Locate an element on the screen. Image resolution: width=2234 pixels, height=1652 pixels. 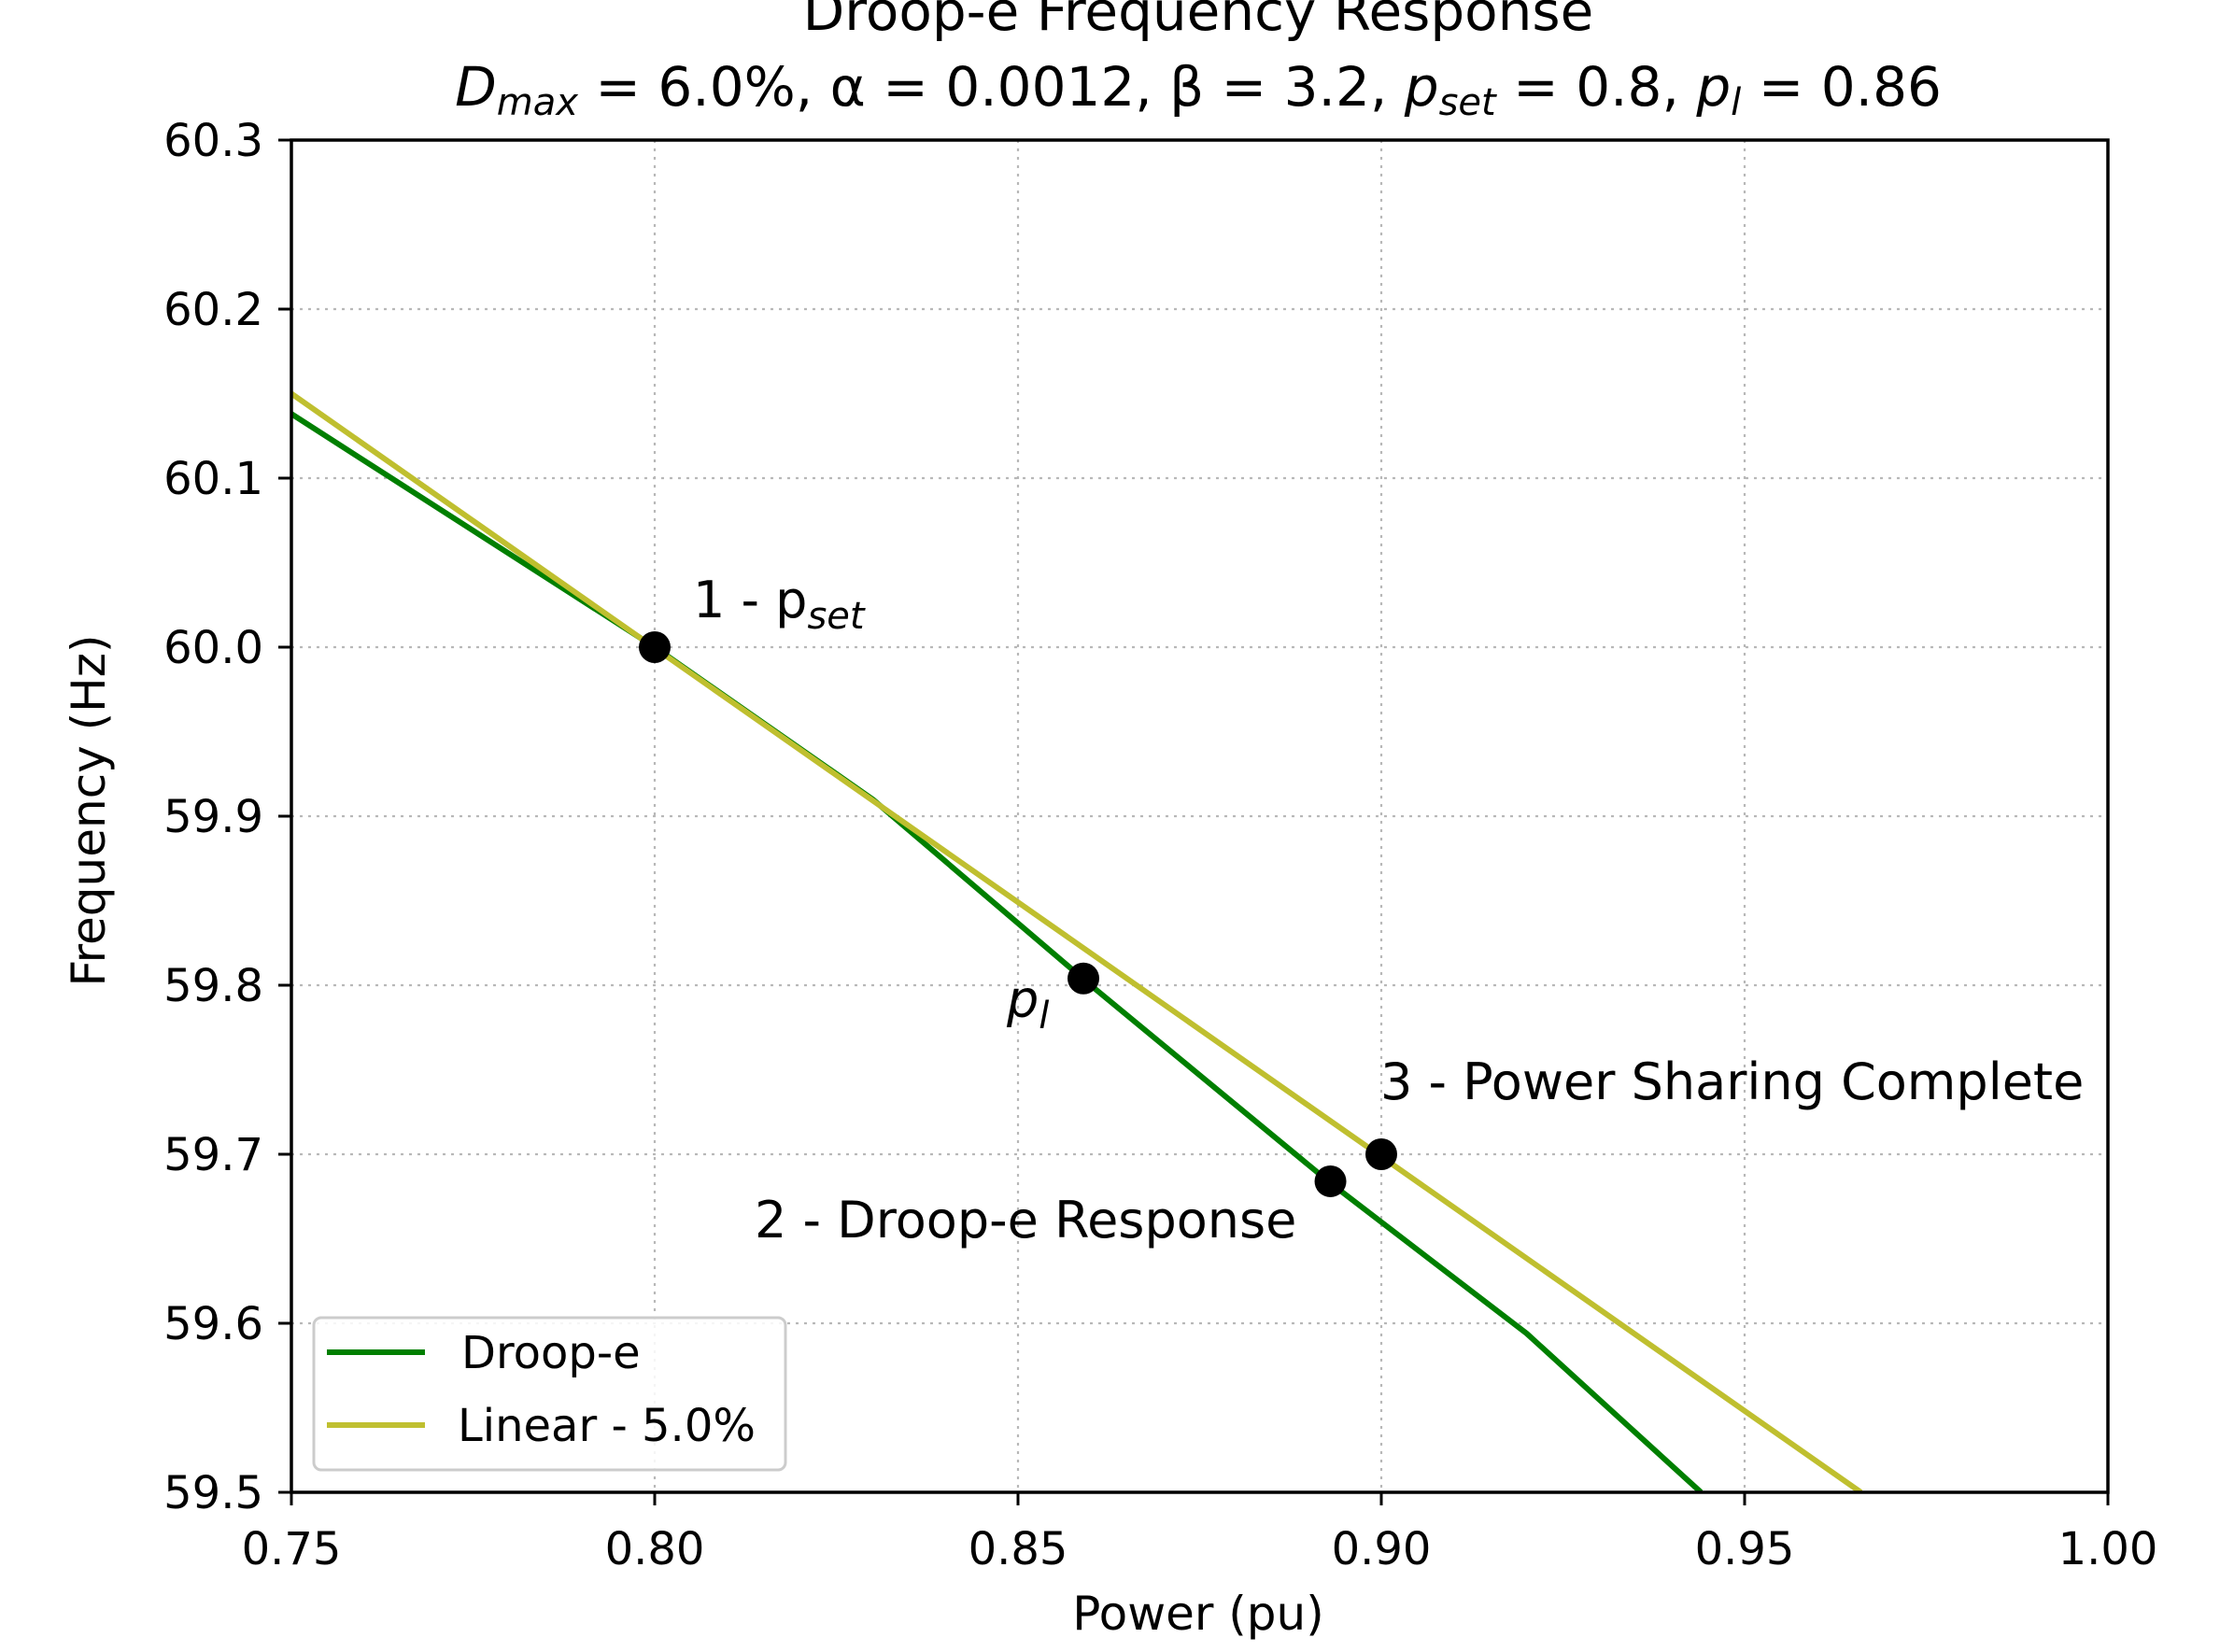
y-axis-label: Frequency (Hz) is located at coordinates (89, 810).